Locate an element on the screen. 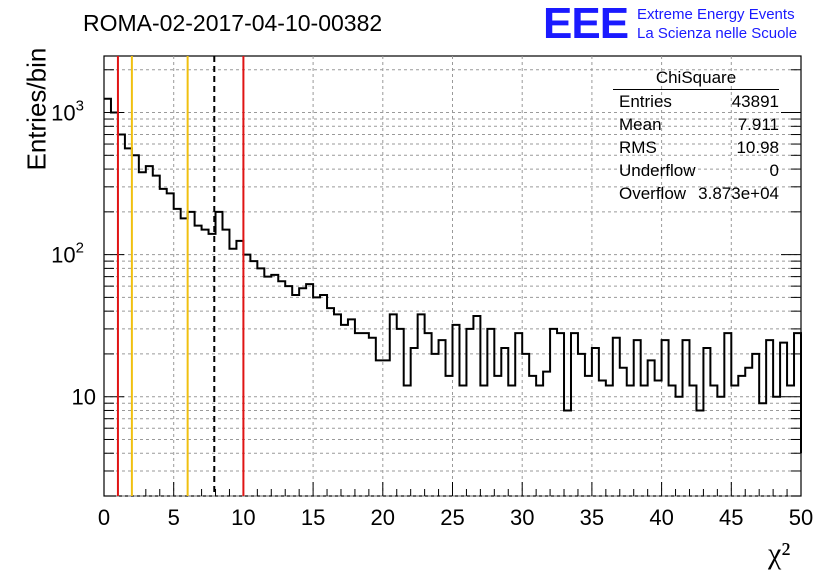  y-tick-label: 10² is located at coordinates (67, 254).